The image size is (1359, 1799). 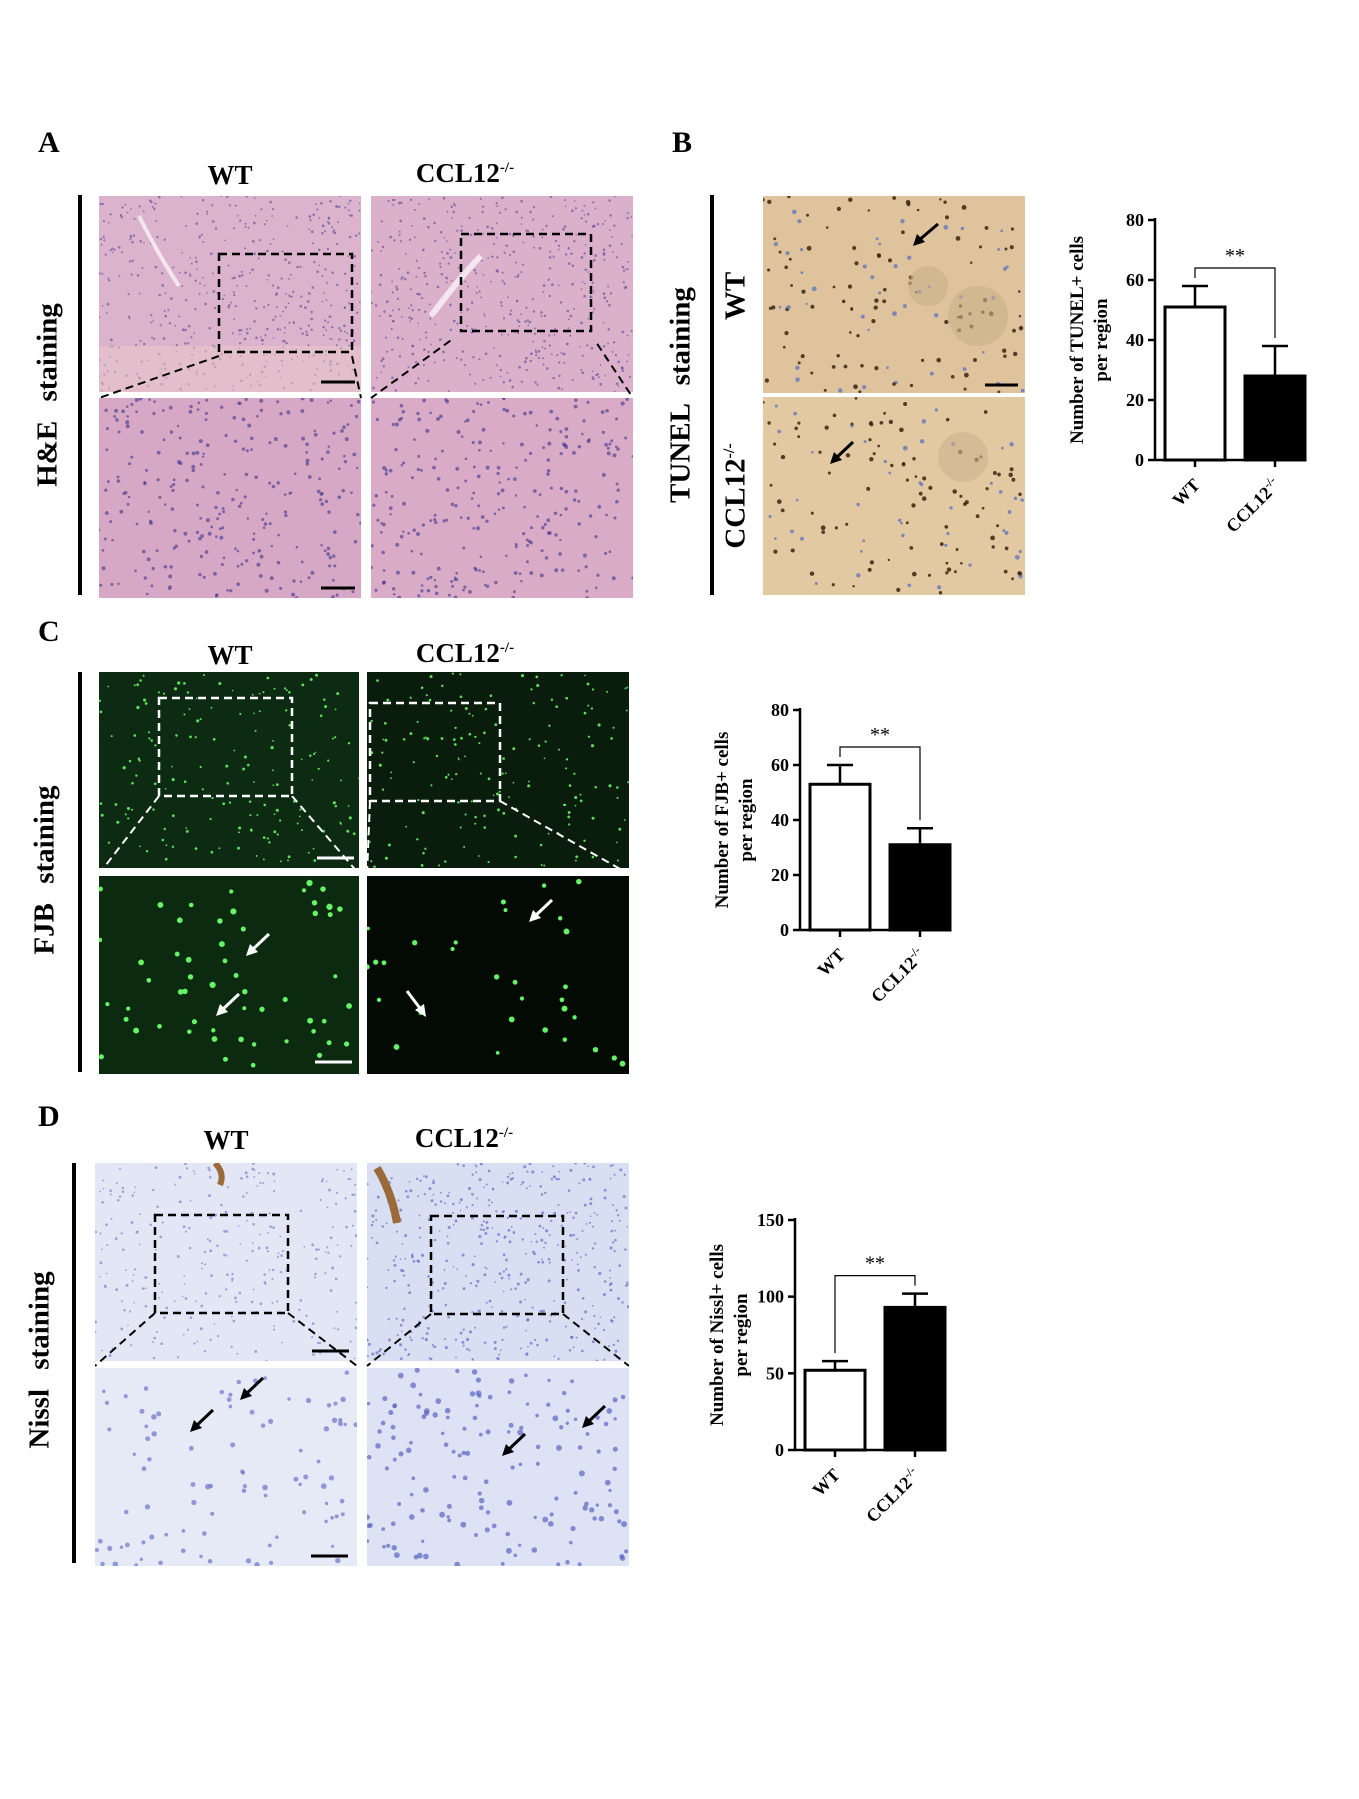 What do you see at coordinates (49, 1116) in the screenshot?
I see `panel-letter-d: D` at bounding box center [49, 1116].